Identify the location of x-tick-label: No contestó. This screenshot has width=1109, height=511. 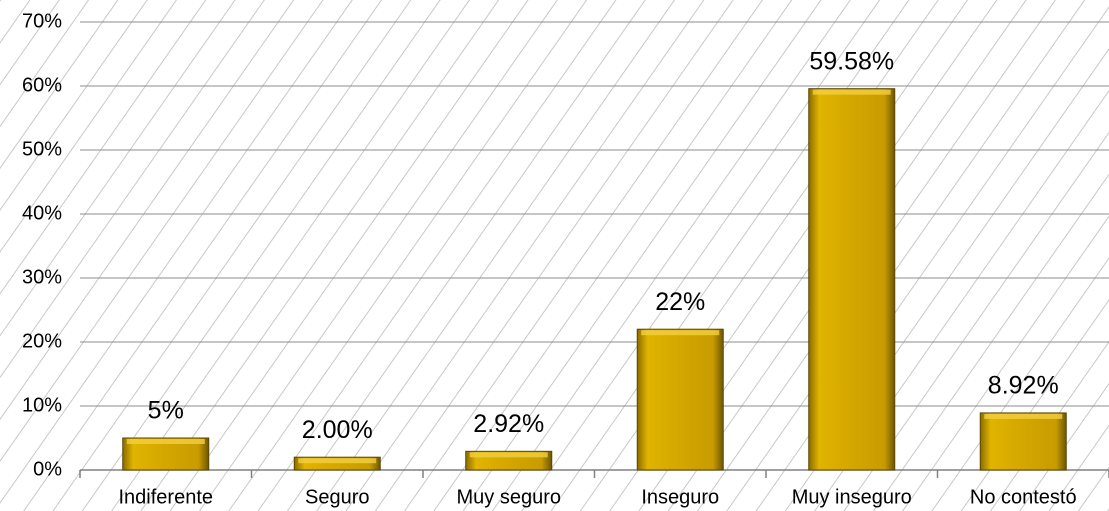
(1023, 497).